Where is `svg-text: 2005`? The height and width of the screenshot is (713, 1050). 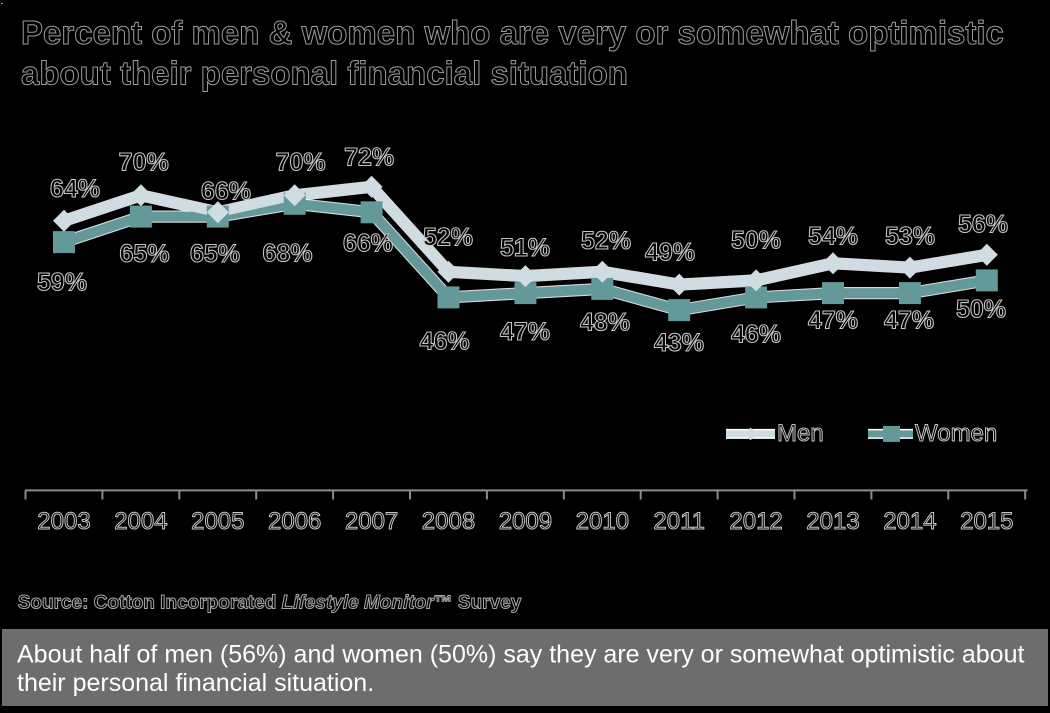
svg-text: 2005 is located at coordinates (217, 521).